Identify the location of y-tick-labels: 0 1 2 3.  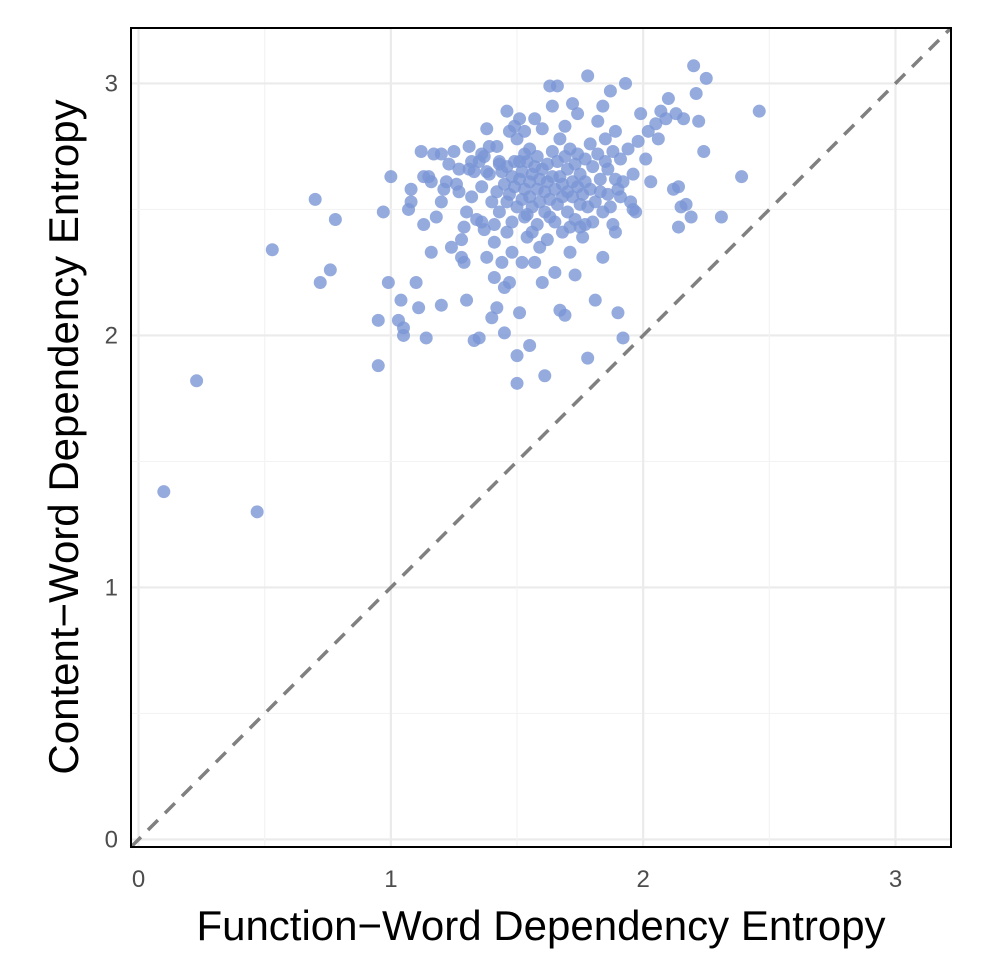
(111, 461).